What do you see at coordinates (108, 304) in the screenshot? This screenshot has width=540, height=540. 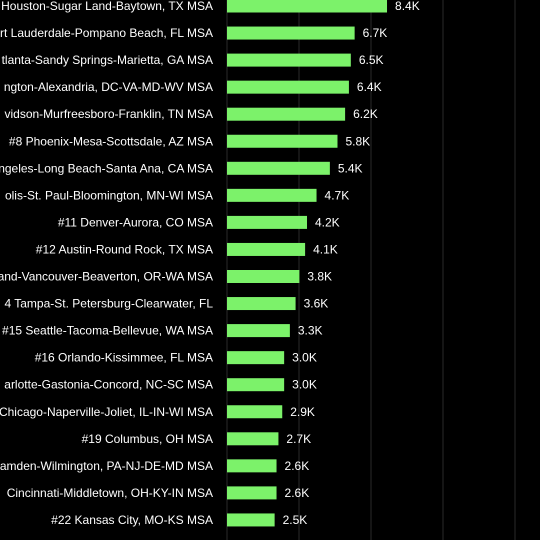 I see `category-label: 4 Tampa-St. Petersburg-Clearwater, FL` at bounding box center [108, 304].